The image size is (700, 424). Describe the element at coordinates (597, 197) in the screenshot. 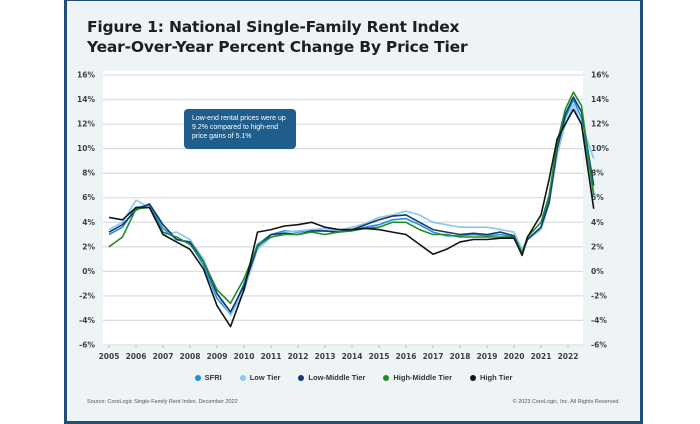

I see `y-tick-label-right: 6%` at that location.